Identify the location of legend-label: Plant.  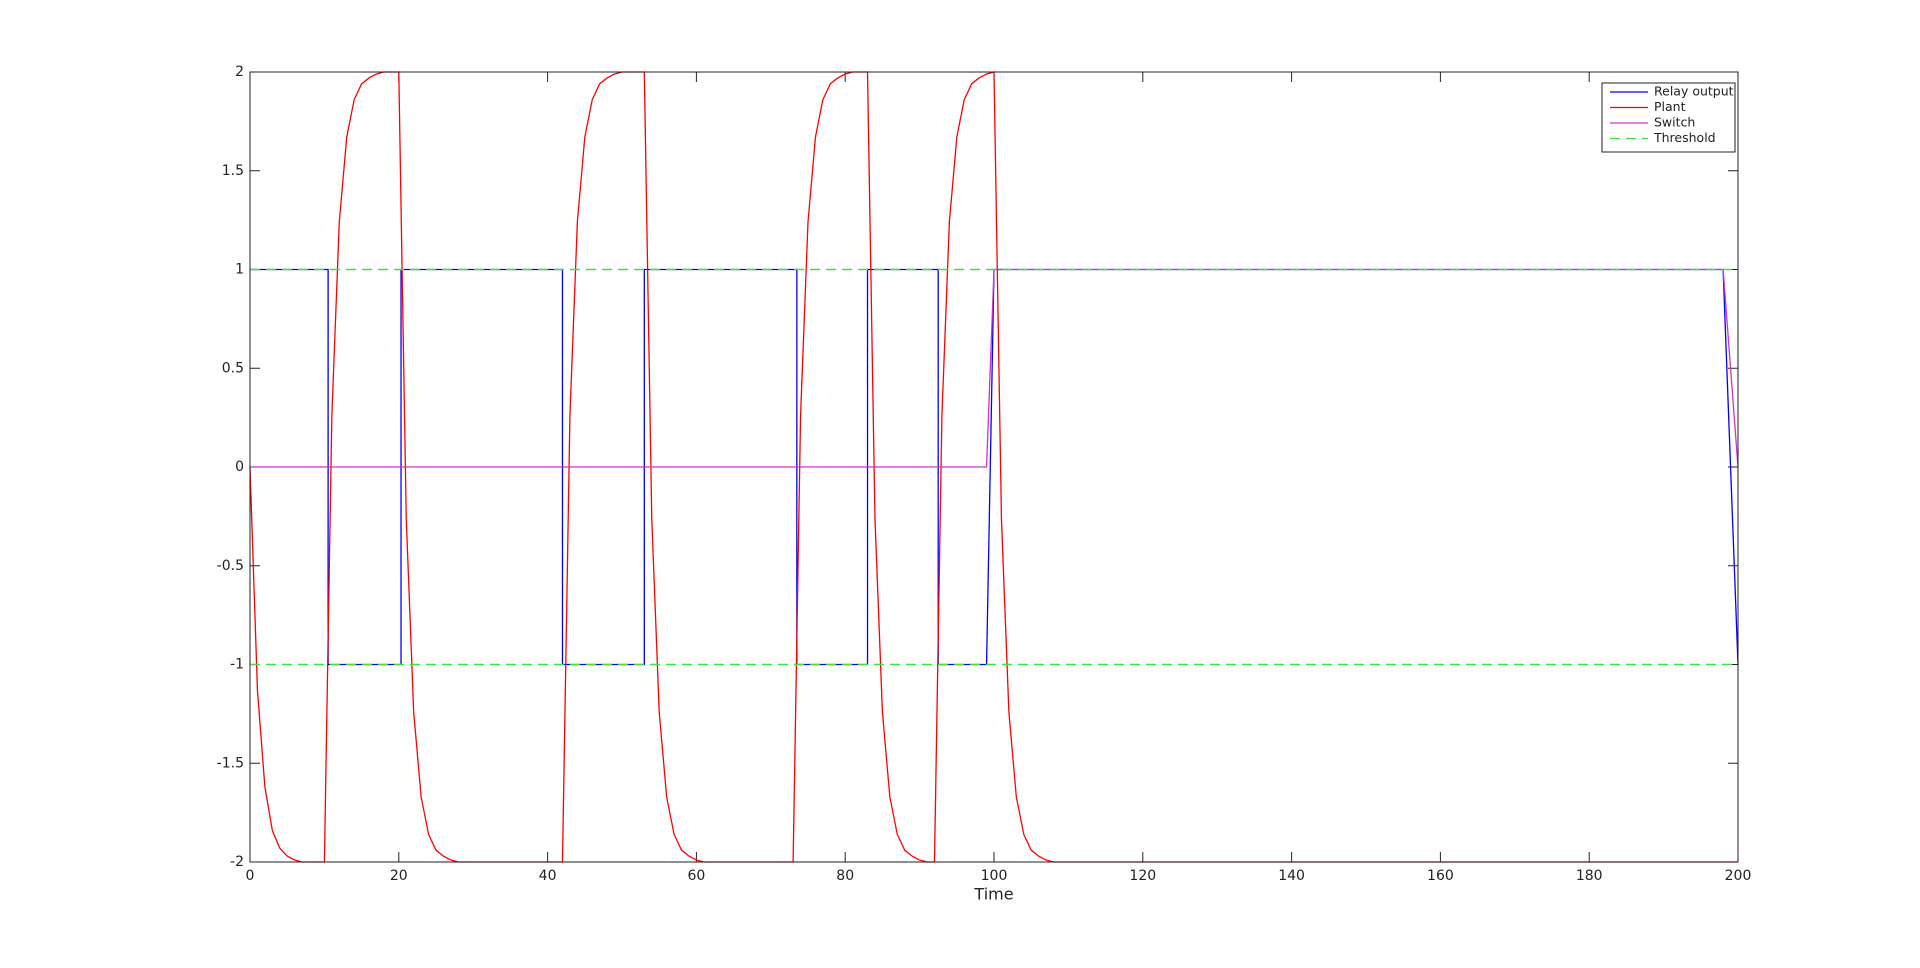
(1670, 106).